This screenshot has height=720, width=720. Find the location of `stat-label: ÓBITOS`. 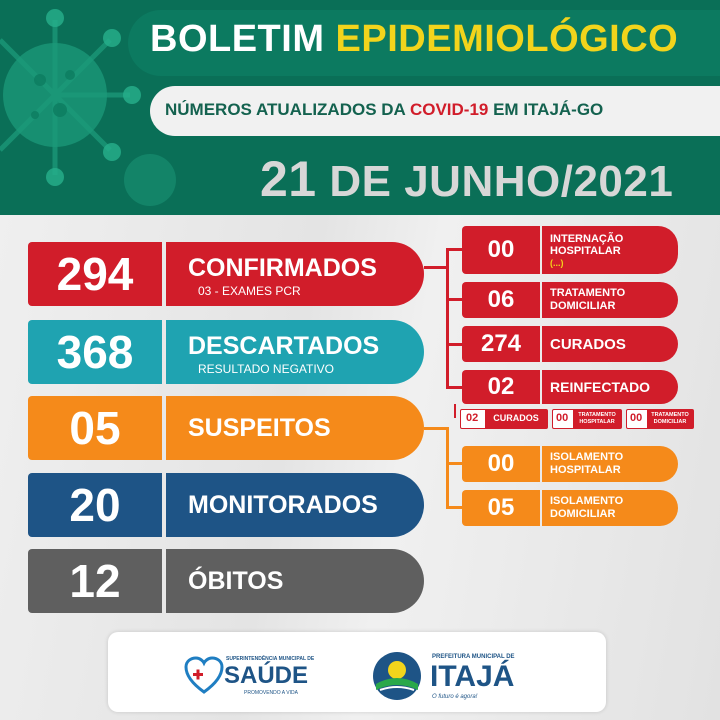

stat-label: ÓBITOS is located at coordinates (236, 581).